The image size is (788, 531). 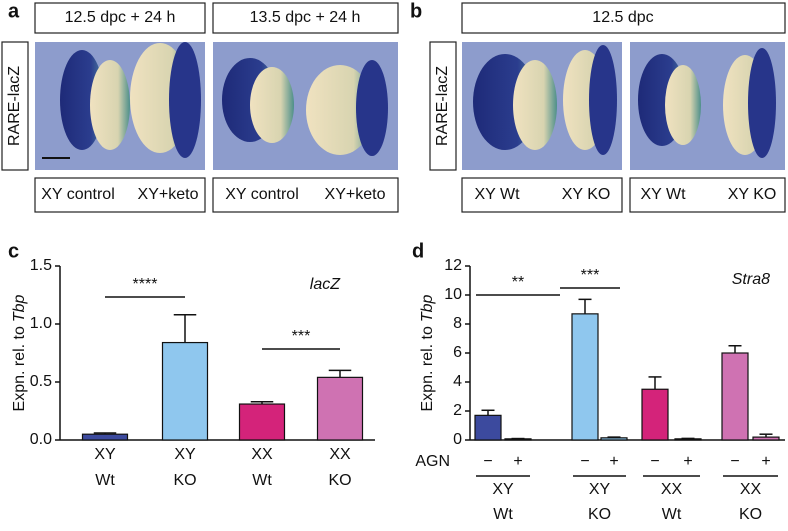 I want to click on header: 12.5 dpc, so click(x=622, y=17).